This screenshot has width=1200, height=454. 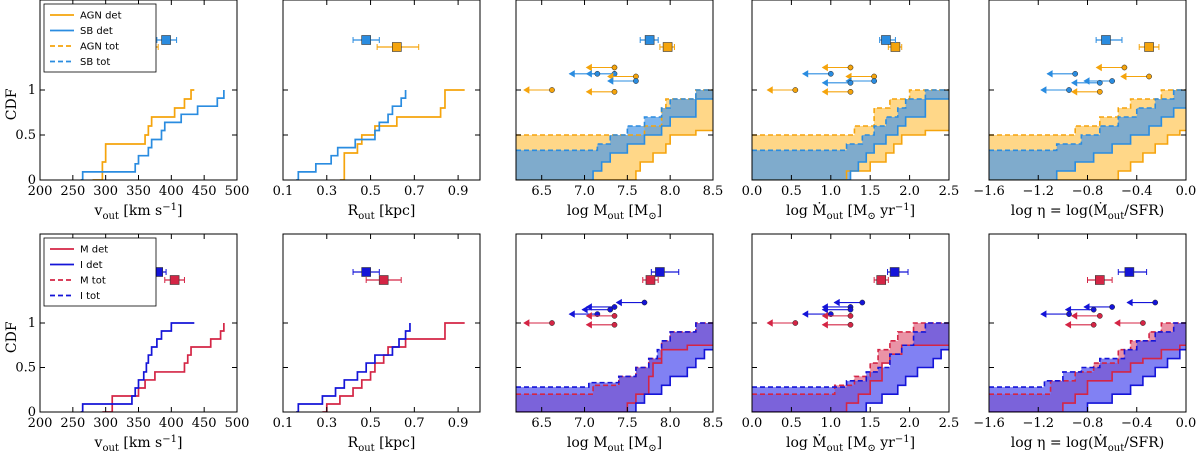 What do you see at coordinates (949, 423) in the screenshot?
I see `x-tick-label: 2.5` at bounding box center [949, 423].